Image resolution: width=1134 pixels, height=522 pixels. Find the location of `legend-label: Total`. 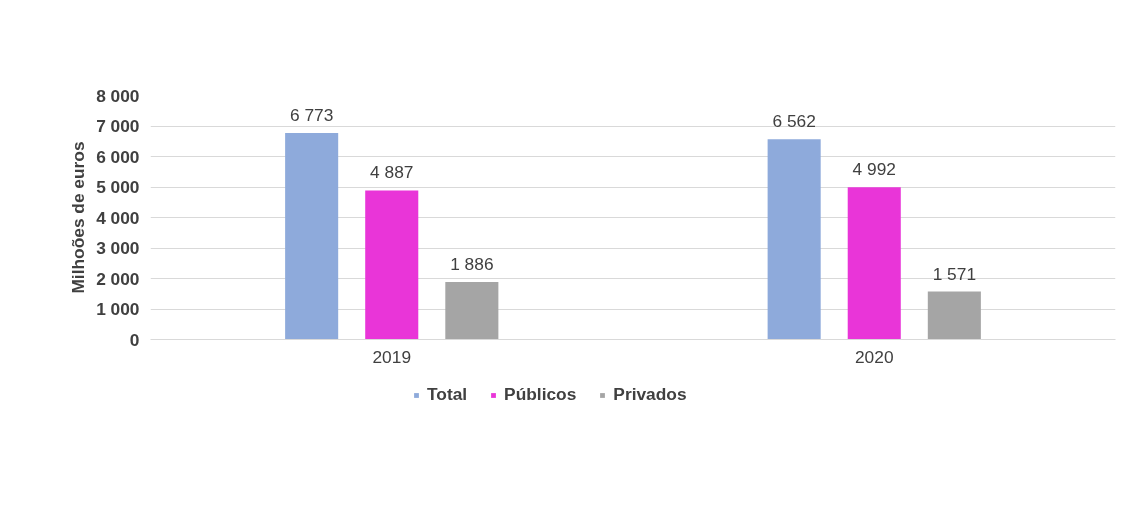

legend-label: Total is located at coordinates (447, 394).